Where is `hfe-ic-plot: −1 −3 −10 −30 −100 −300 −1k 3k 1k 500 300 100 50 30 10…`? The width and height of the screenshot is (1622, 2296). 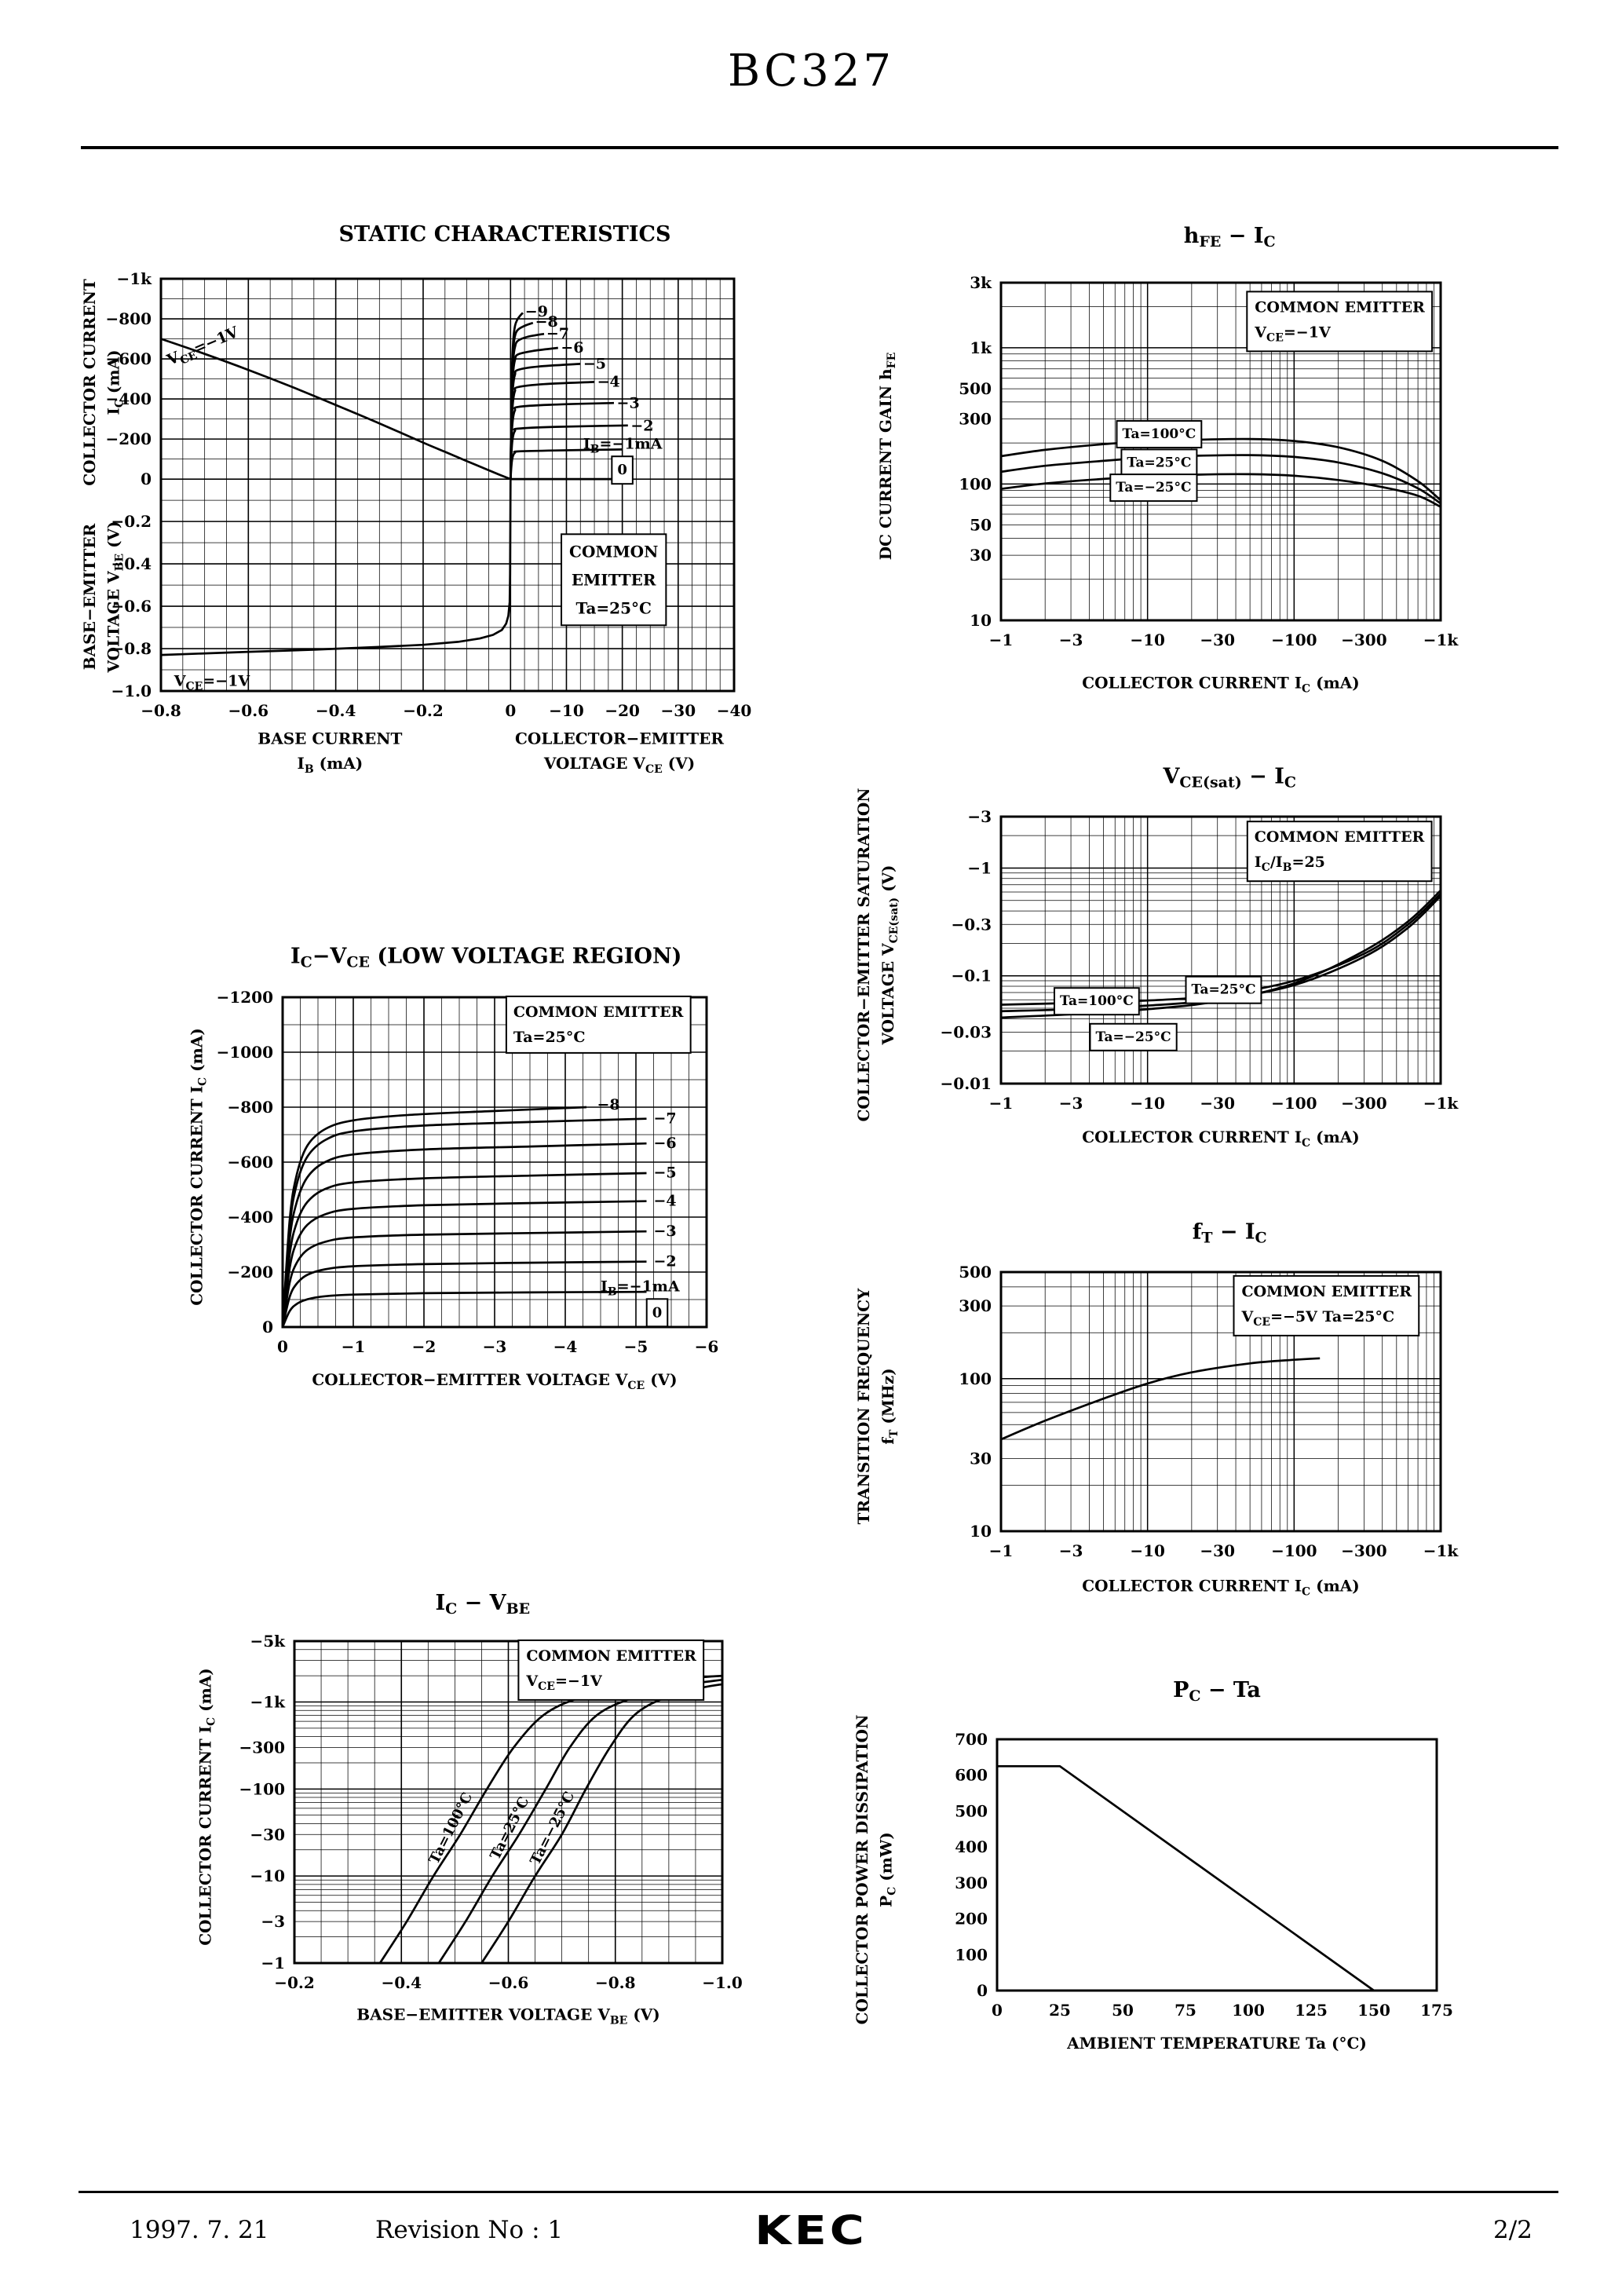 hfe-ic-plot: −1 −3 −10 −30 −100 −300 −1k 3k 1k 500 300 100 50 30 10… is located at coordinates (1167, 460).